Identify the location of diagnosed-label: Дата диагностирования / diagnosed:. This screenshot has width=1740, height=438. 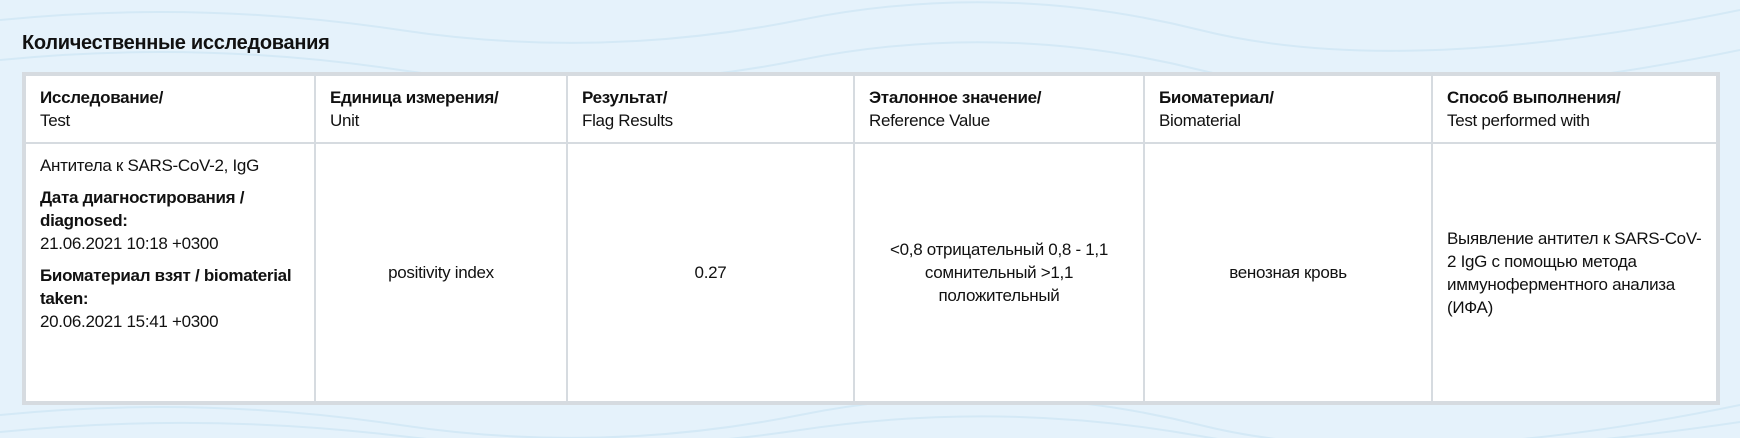
(142, 209).